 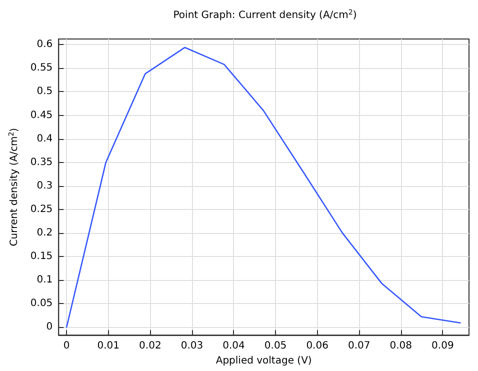 I want to click on y-tick-label: 0.6, so click(x=44, y=44).